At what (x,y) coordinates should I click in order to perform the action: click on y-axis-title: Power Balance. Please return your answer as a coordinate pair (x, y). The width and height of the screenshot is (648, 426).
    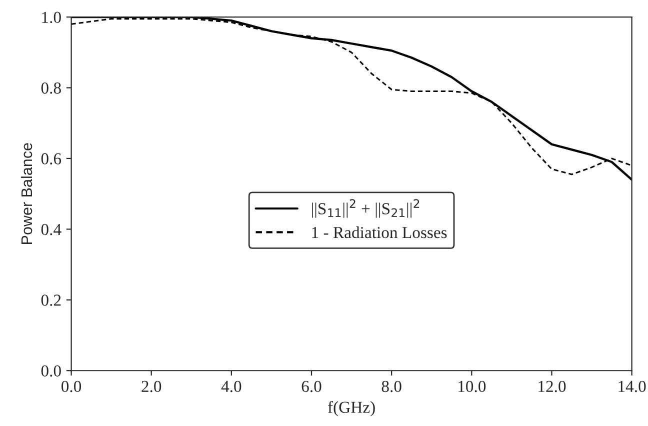
    Looking at the image, I should click on (26, 193).